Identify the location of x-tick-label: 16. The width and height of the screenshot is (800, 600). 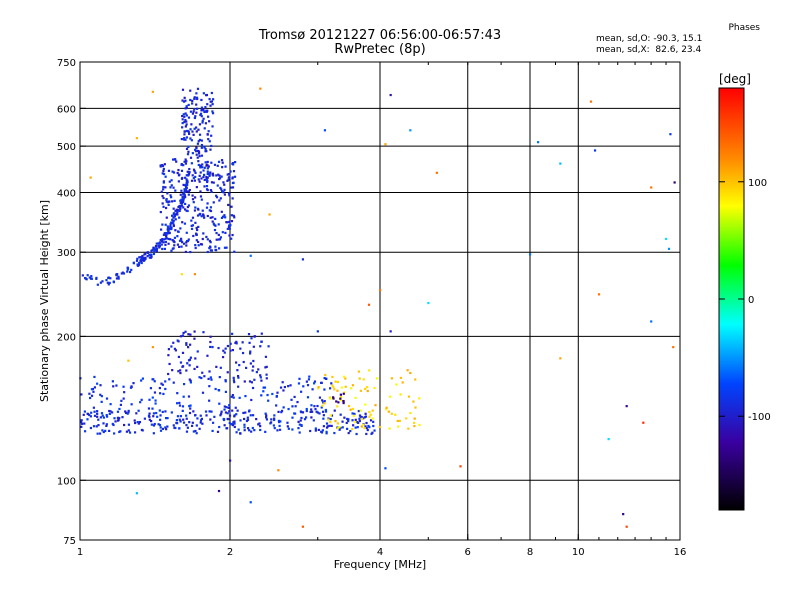
(680, 552).